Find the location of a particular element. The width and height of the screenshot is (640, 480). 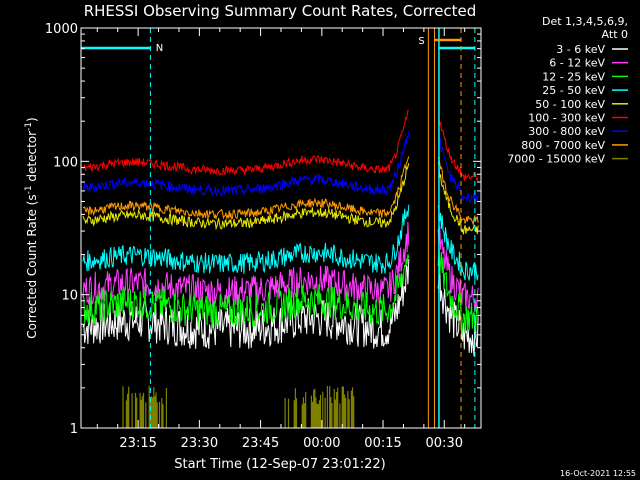

legend-label: 25 - 50 keV is located at coordinates (573, 90).